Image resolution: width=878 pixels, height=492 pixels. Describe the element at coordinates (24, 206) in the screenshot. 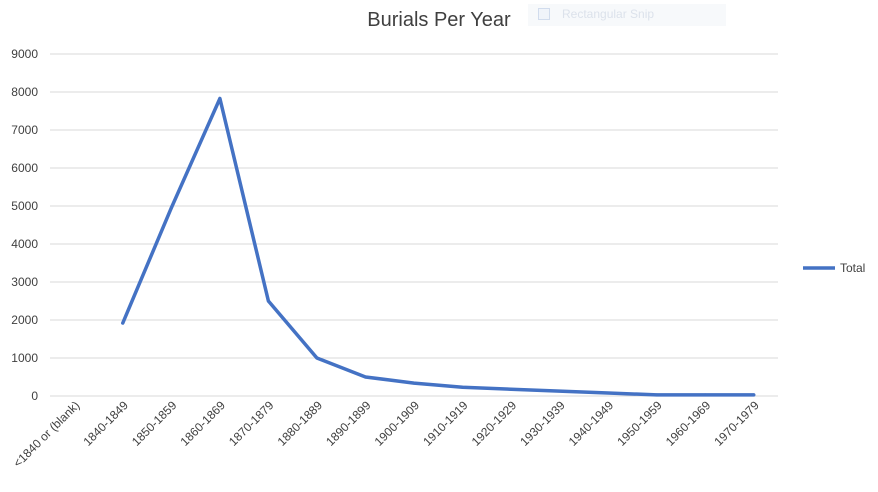

I see `y-tick-label: 5000` at that location.